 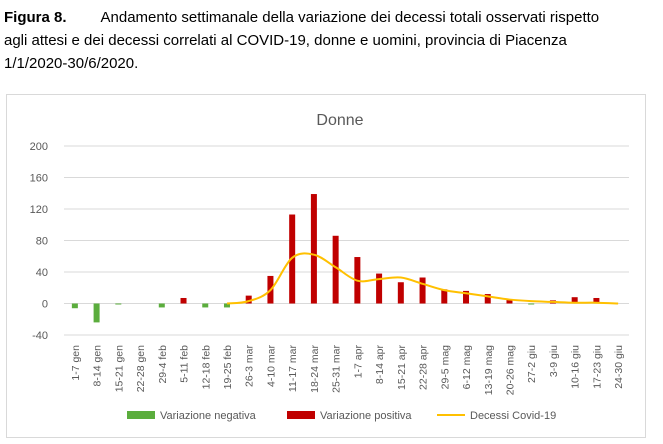 I want to click on y-tick-label: -40, so click(x=40, y=336).